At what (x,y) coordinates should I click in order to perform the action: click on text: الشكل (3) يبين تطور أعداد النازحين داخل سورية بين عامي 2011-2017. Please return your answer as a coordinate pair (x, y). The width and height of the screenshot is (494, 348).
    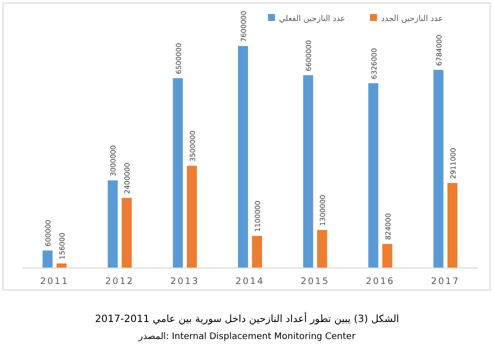
    Looking at the image, I should click on (247, 318).